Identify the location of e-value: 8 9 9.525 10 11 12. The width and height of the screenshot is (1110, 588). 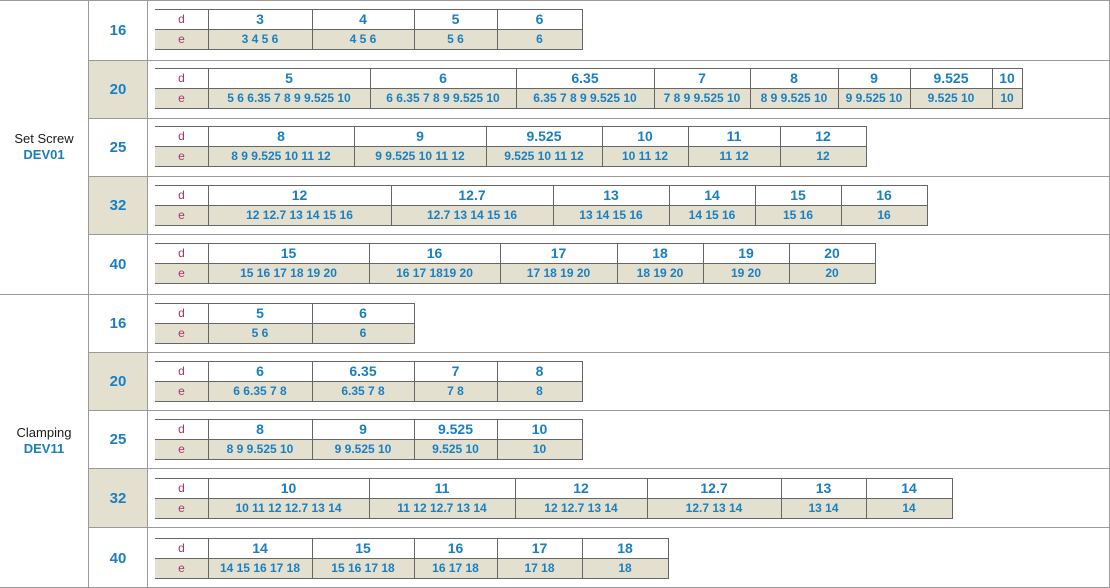
(281, 156).